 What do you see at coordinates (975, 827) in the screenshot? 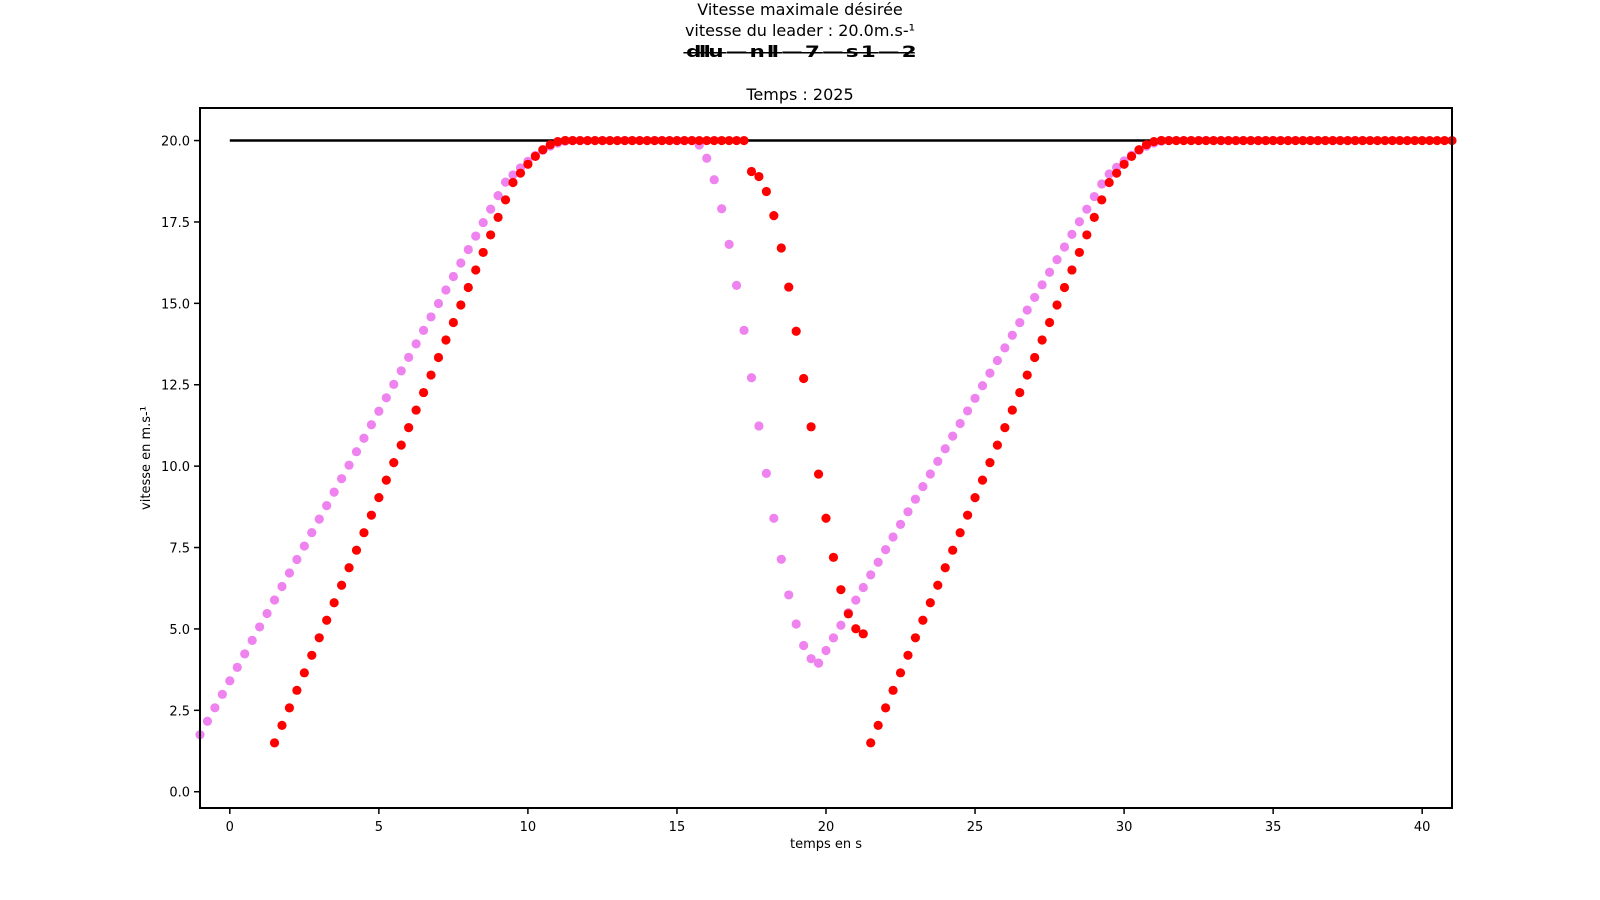
I see `x-tick-label: 25` at bounding box center [975, 827].